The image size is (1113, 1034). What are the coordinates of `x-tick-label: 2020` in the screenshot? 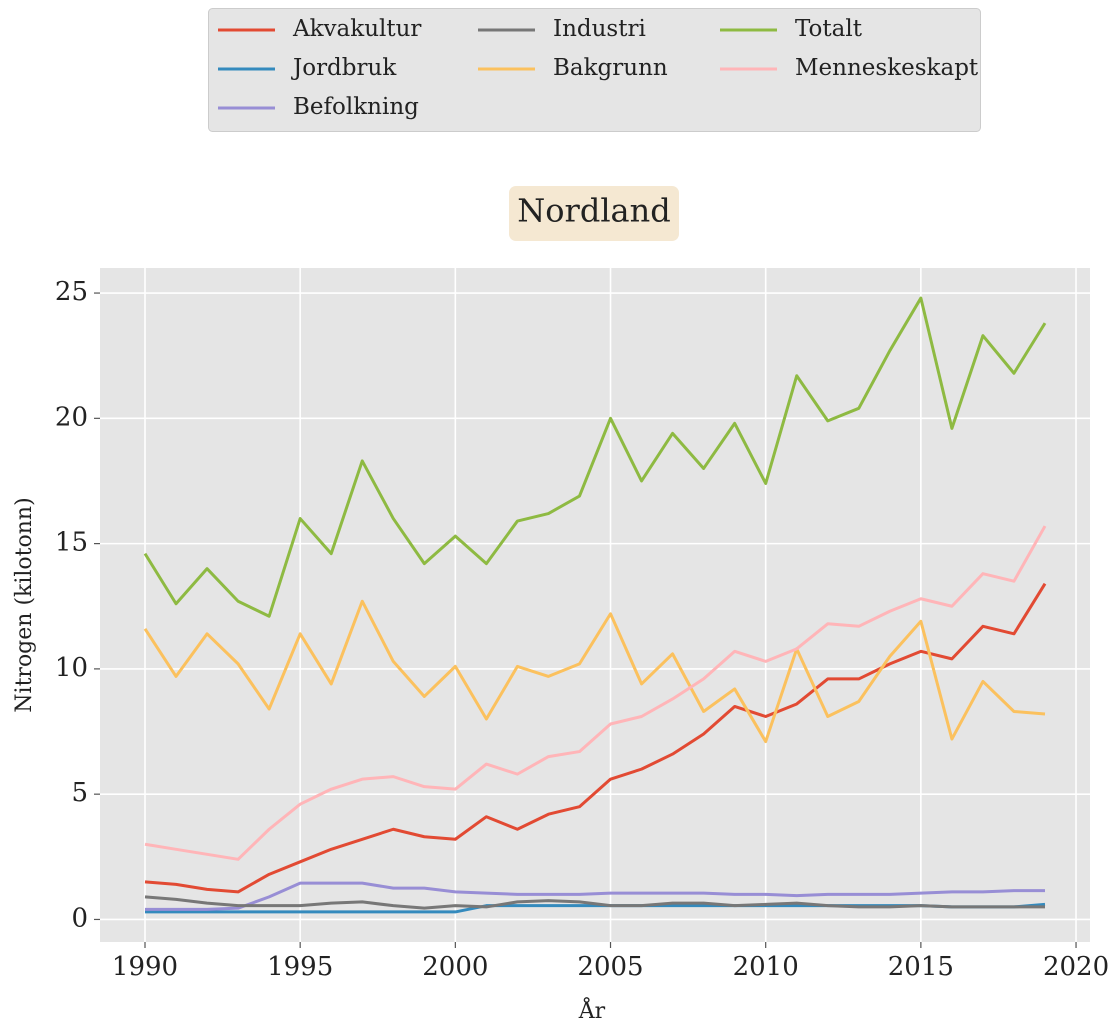 It's located at (1076, 967).